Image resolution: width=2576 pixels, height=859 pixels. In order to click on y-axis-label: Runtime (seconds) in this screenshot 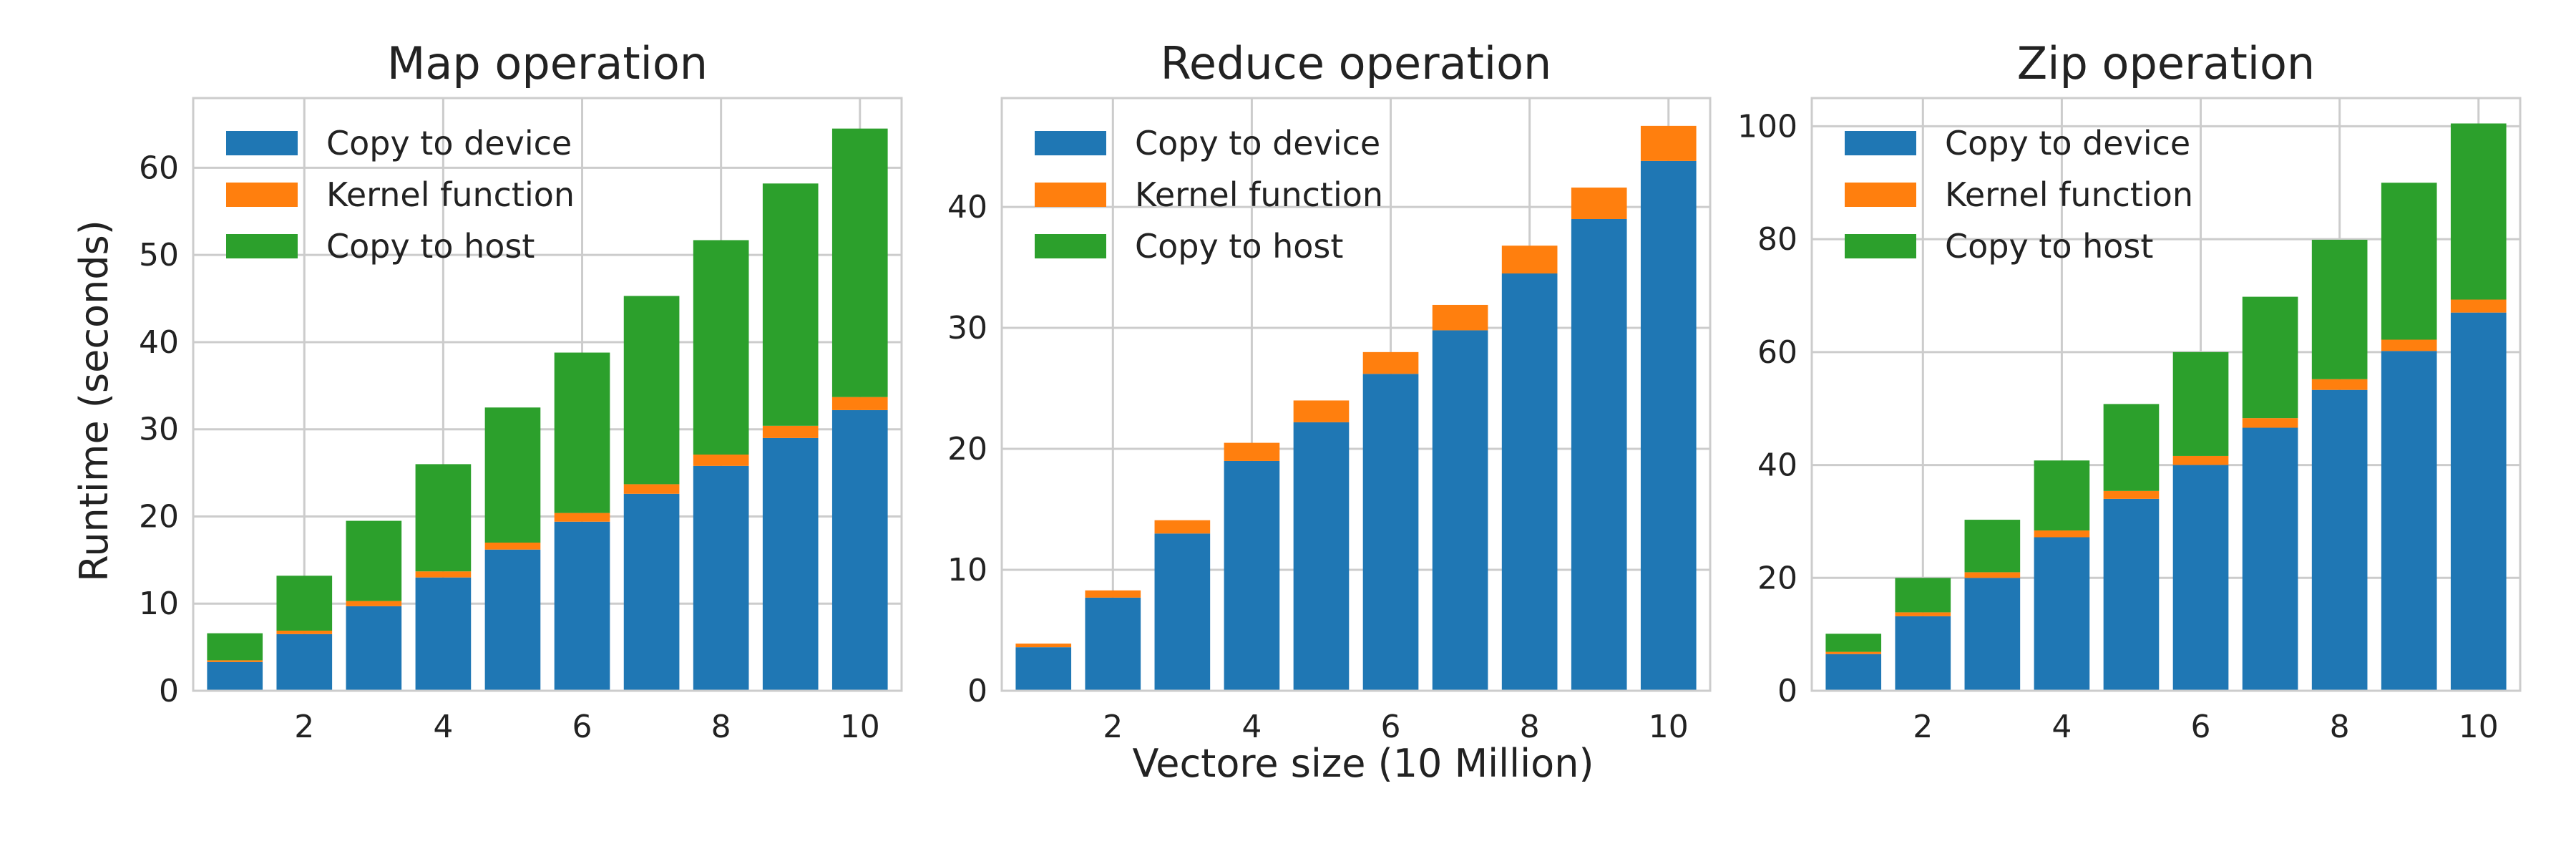, I will do `click(94, 401)`.